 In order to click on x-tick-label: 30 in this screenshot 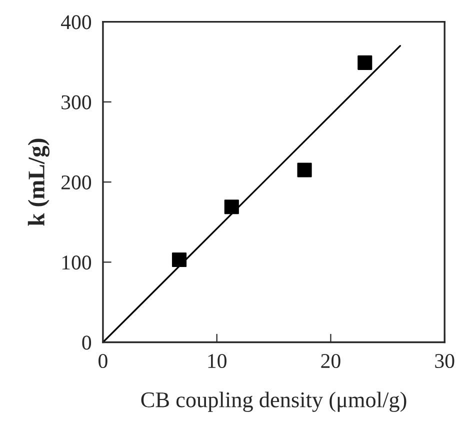, I will do `click(444, 361)`.